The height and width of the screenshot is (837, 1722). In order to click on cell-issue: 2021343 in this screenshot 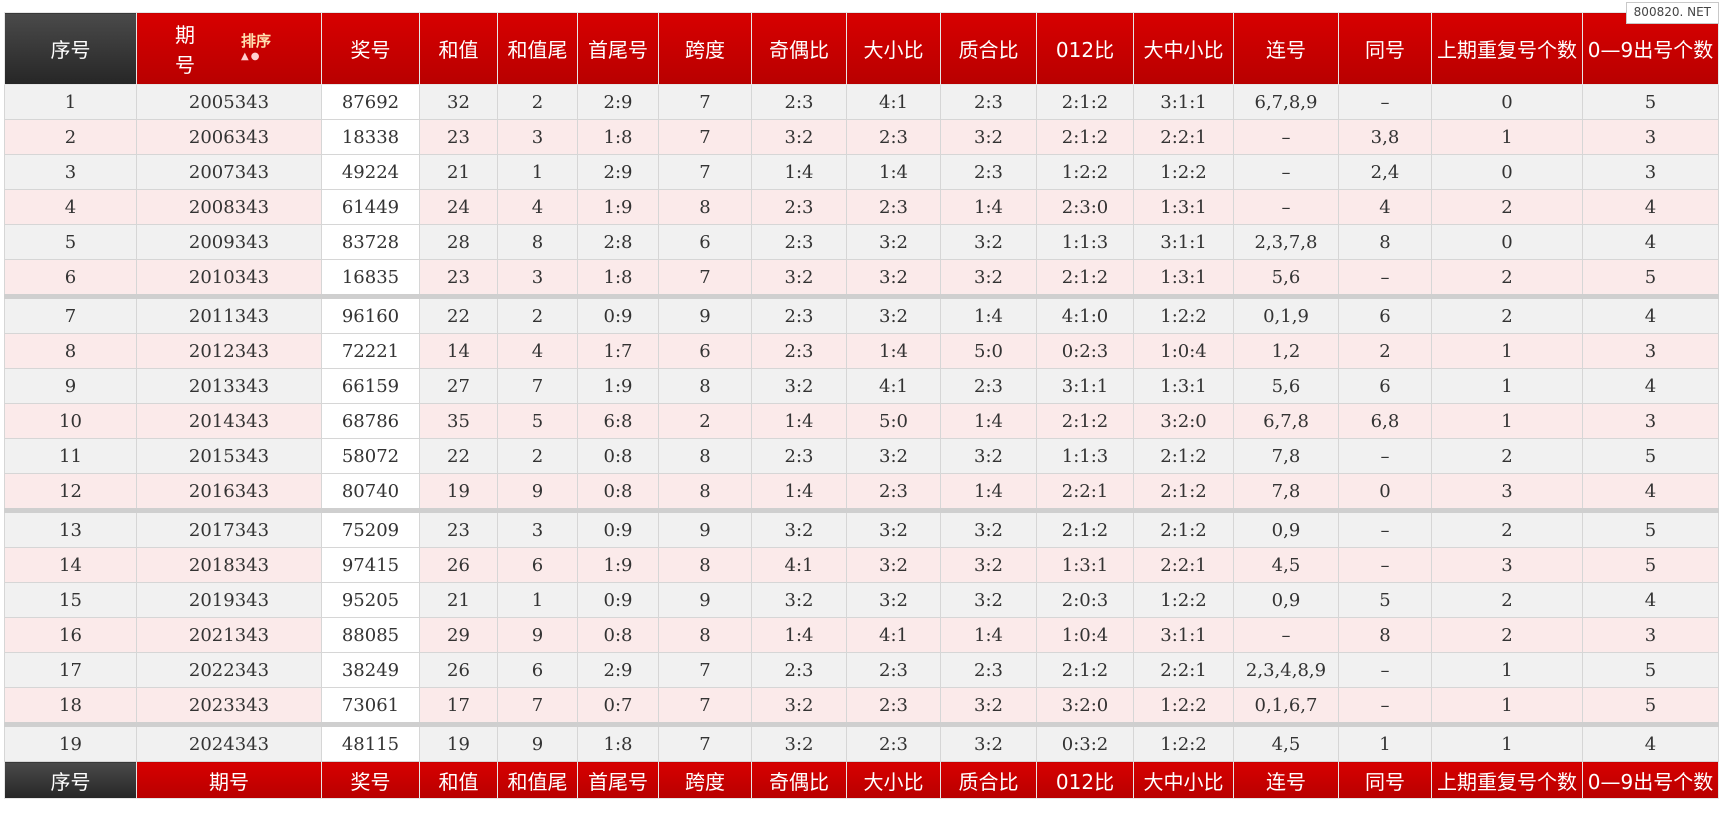, I will do `click(229, 635)`.